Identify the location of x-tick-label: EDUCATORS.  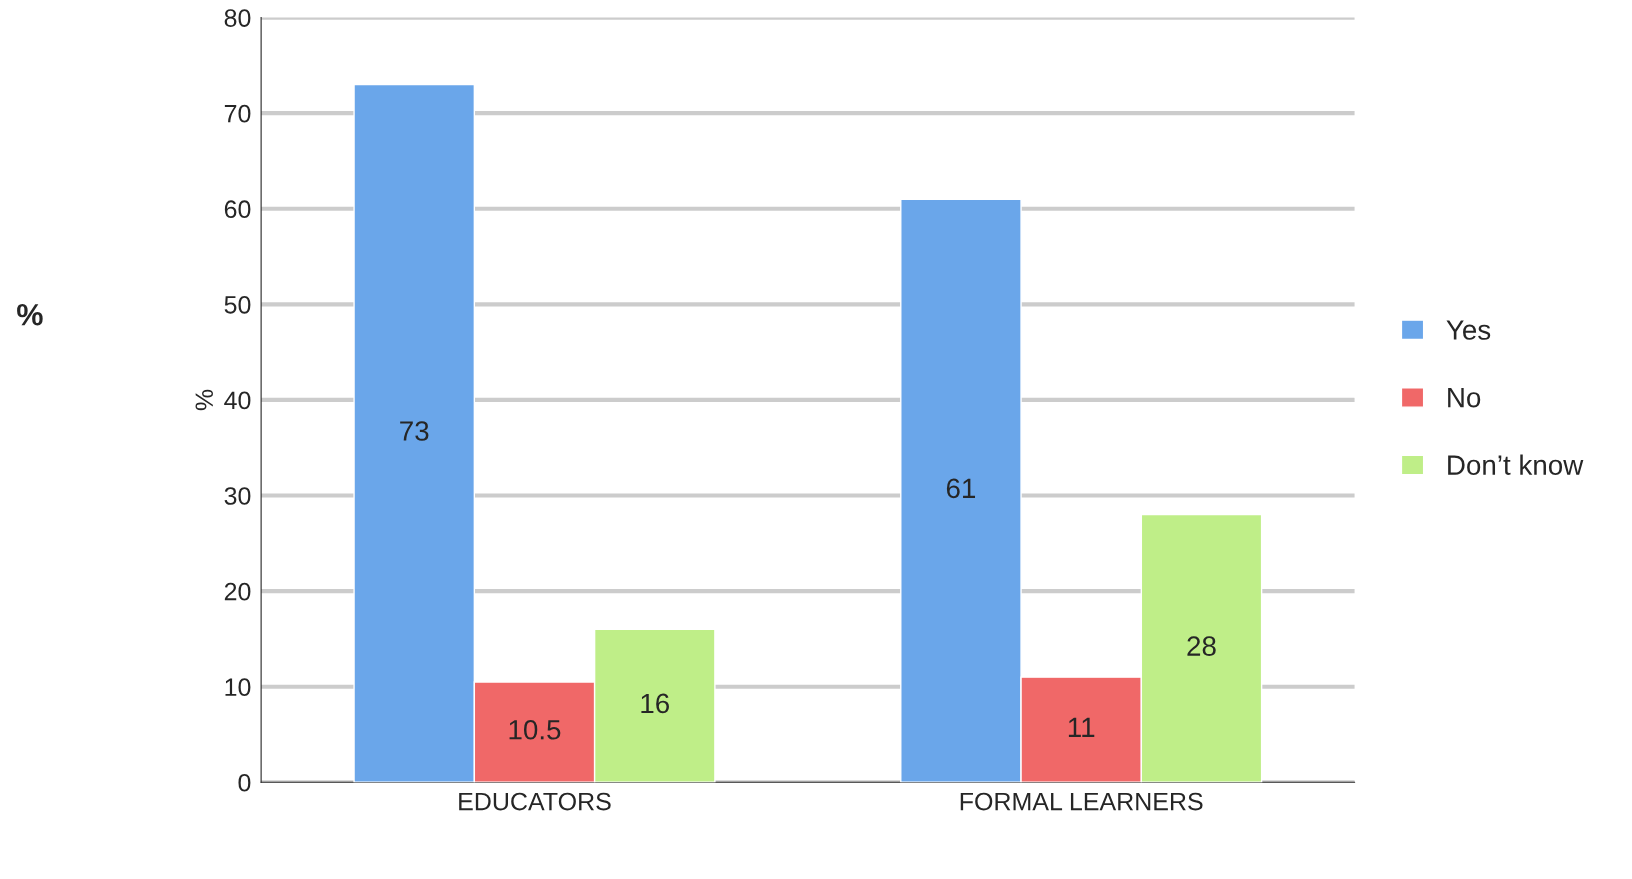
(535, 801).